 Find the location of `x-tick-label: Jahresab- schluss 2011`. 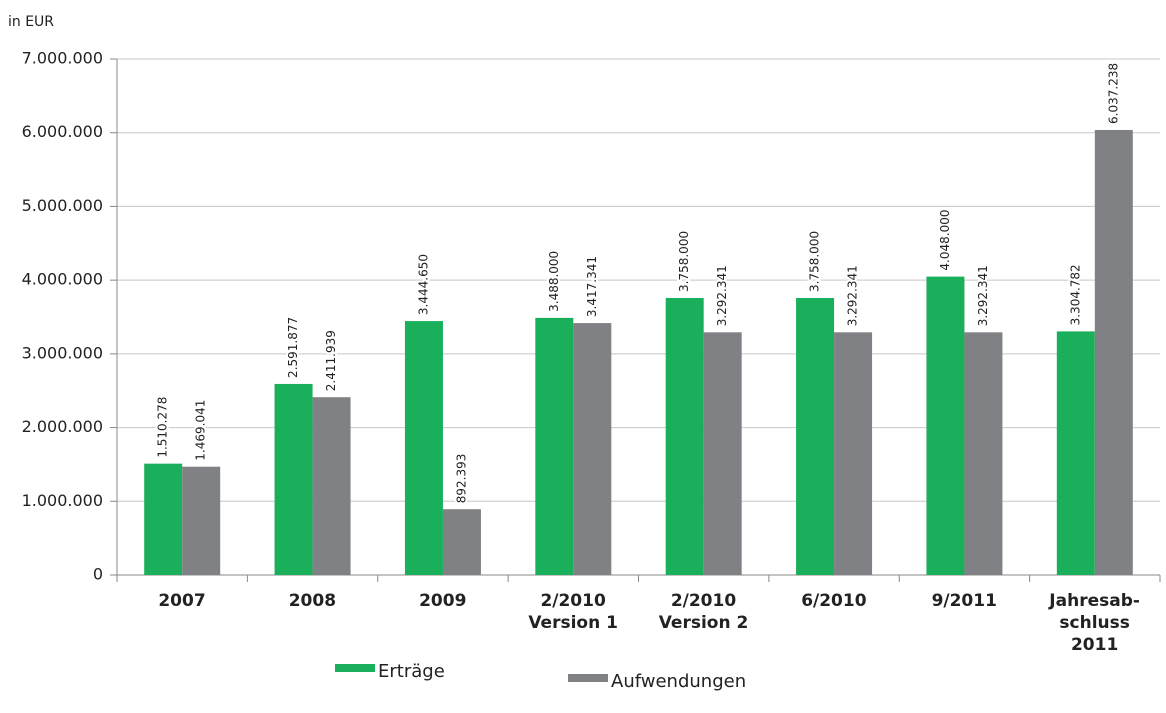

x-tick-label: Jahresab- schluss 2011 is located at coordinates (1094, 623).